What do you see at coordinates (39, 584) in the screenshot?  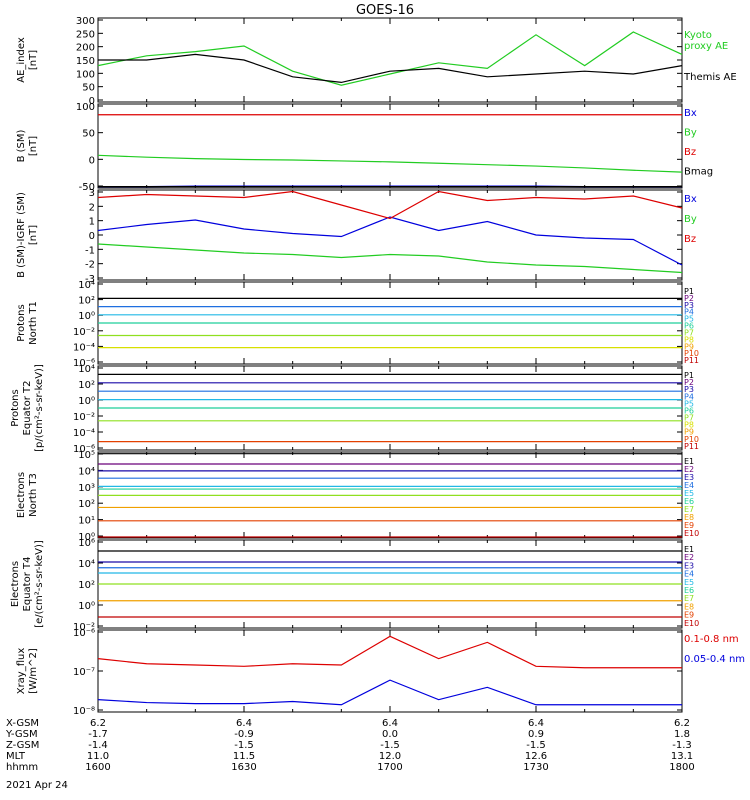 I see `y-axis-label: [e/(cm²-s-sr-keV)]` at bounding box center [39, 584].